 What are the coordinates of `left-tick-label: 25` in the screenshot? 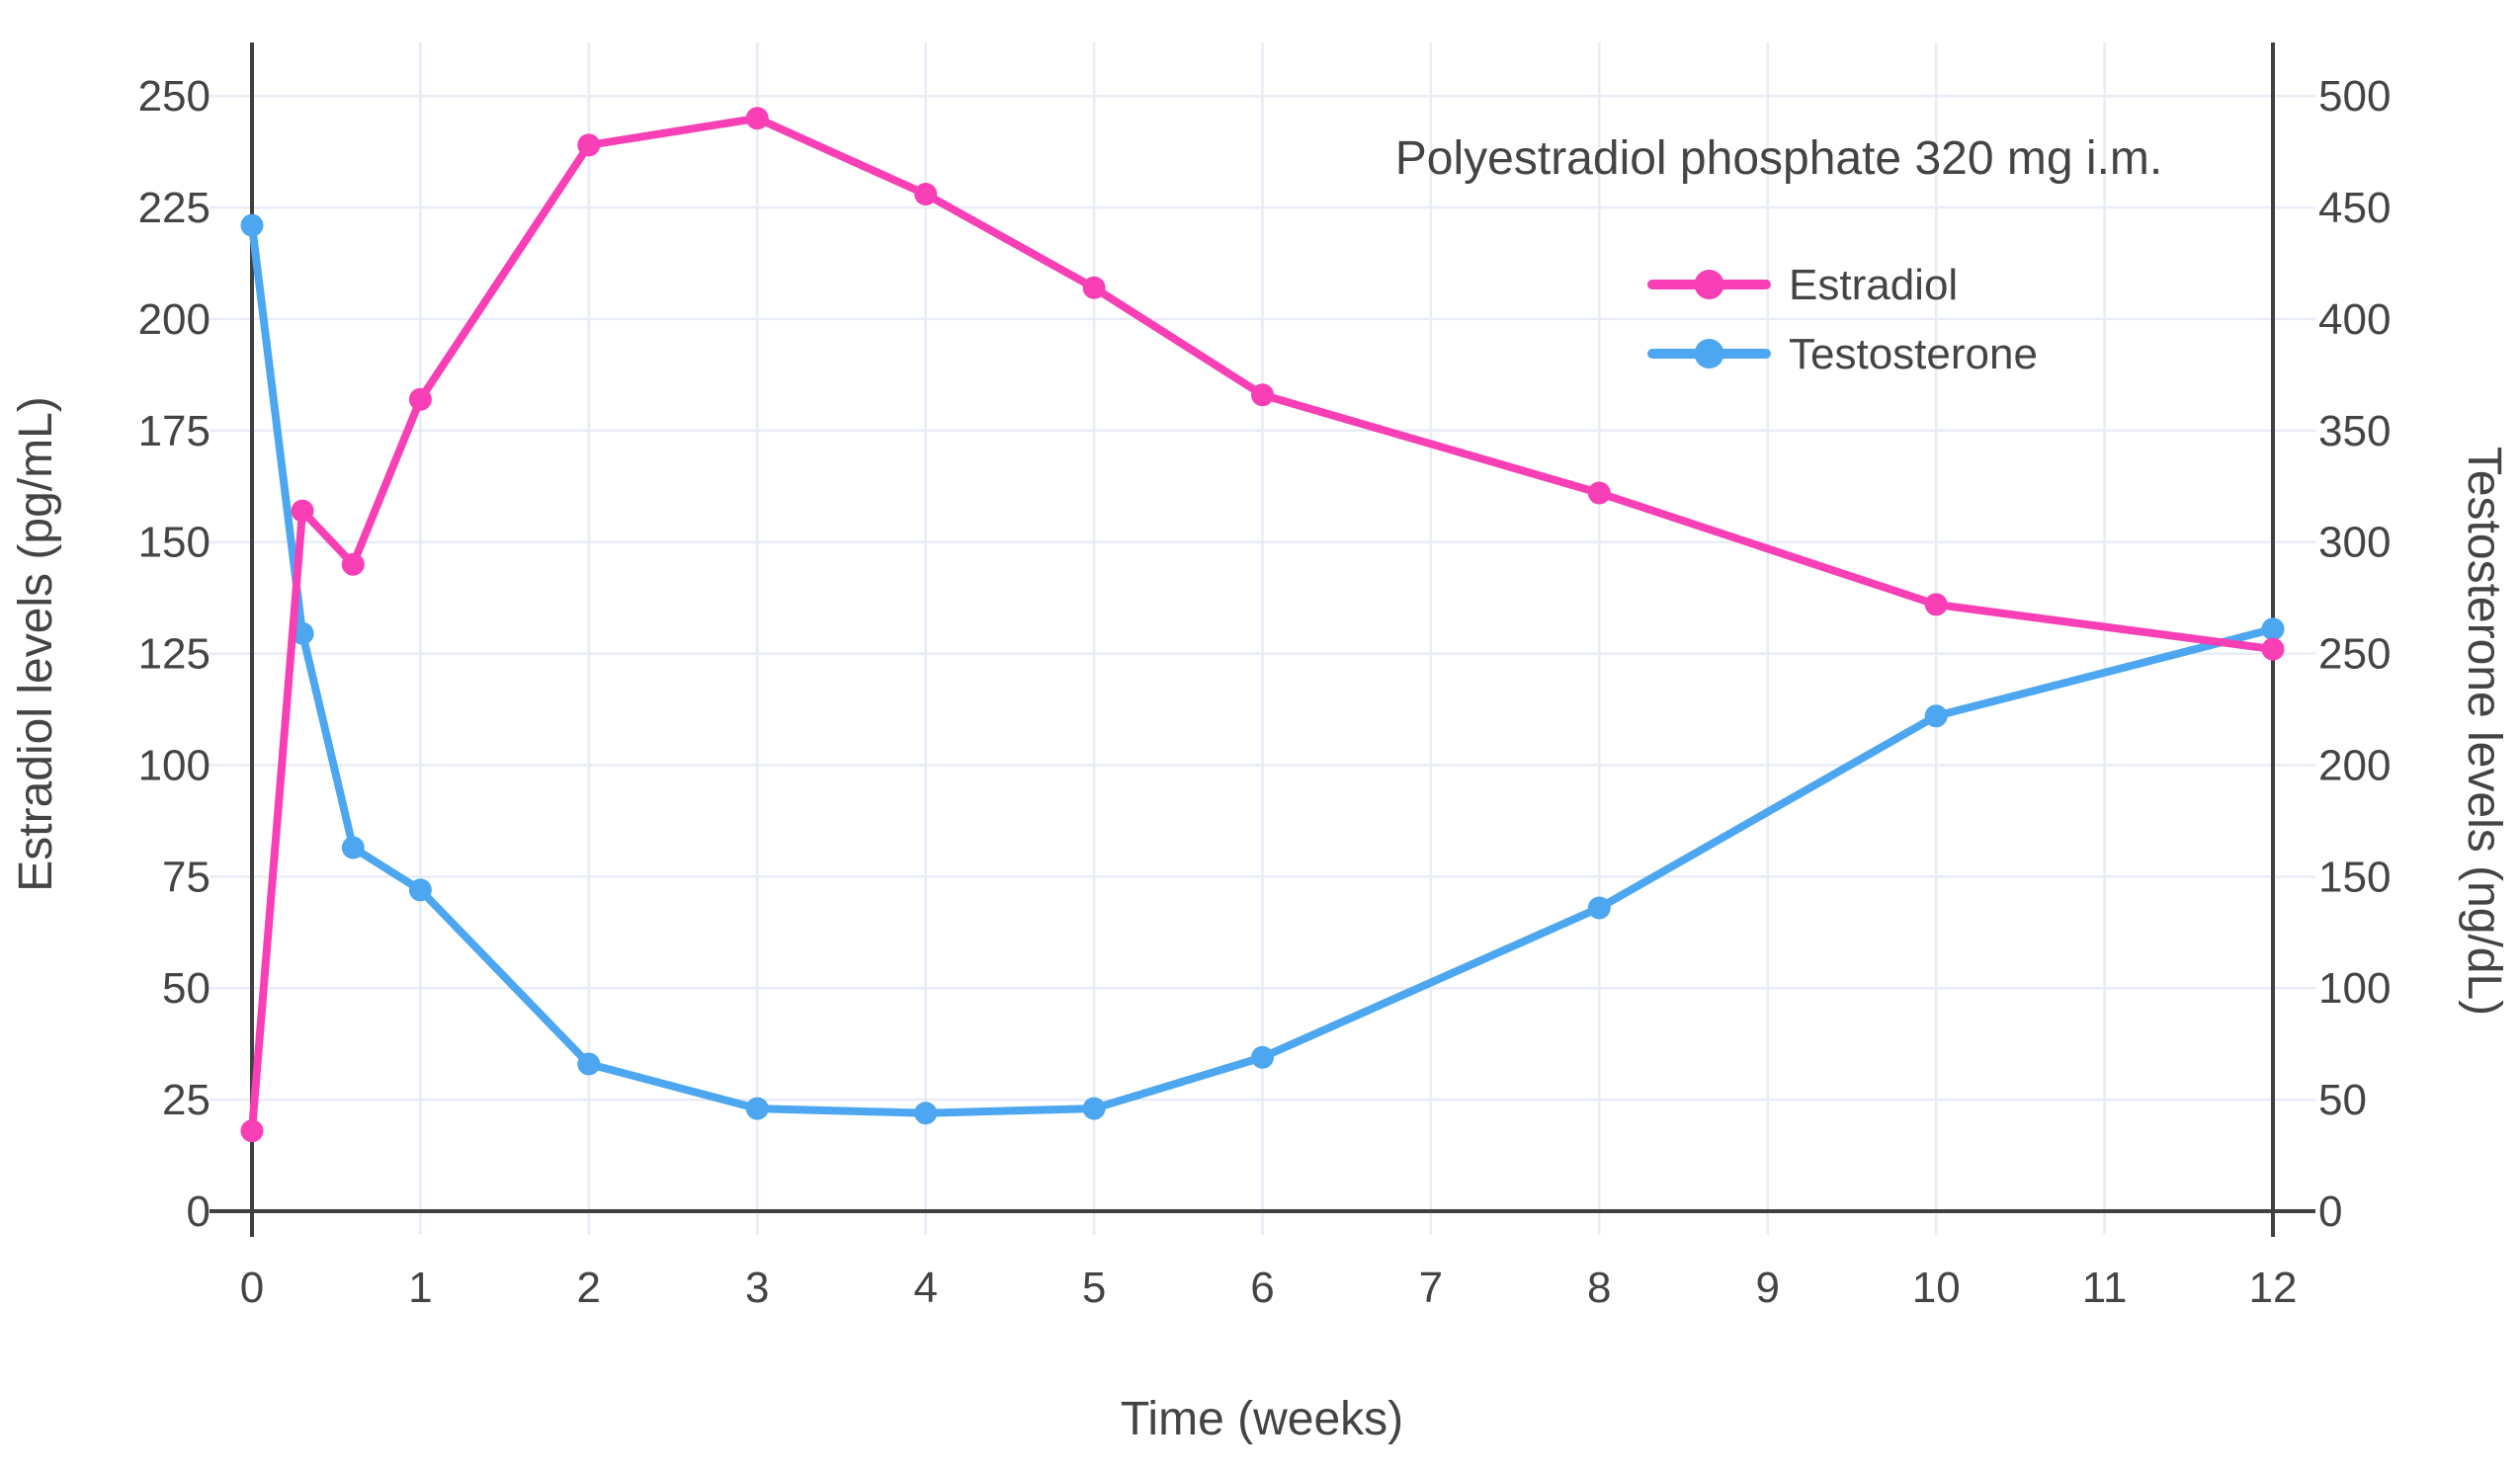 It's located at (186, 1100).